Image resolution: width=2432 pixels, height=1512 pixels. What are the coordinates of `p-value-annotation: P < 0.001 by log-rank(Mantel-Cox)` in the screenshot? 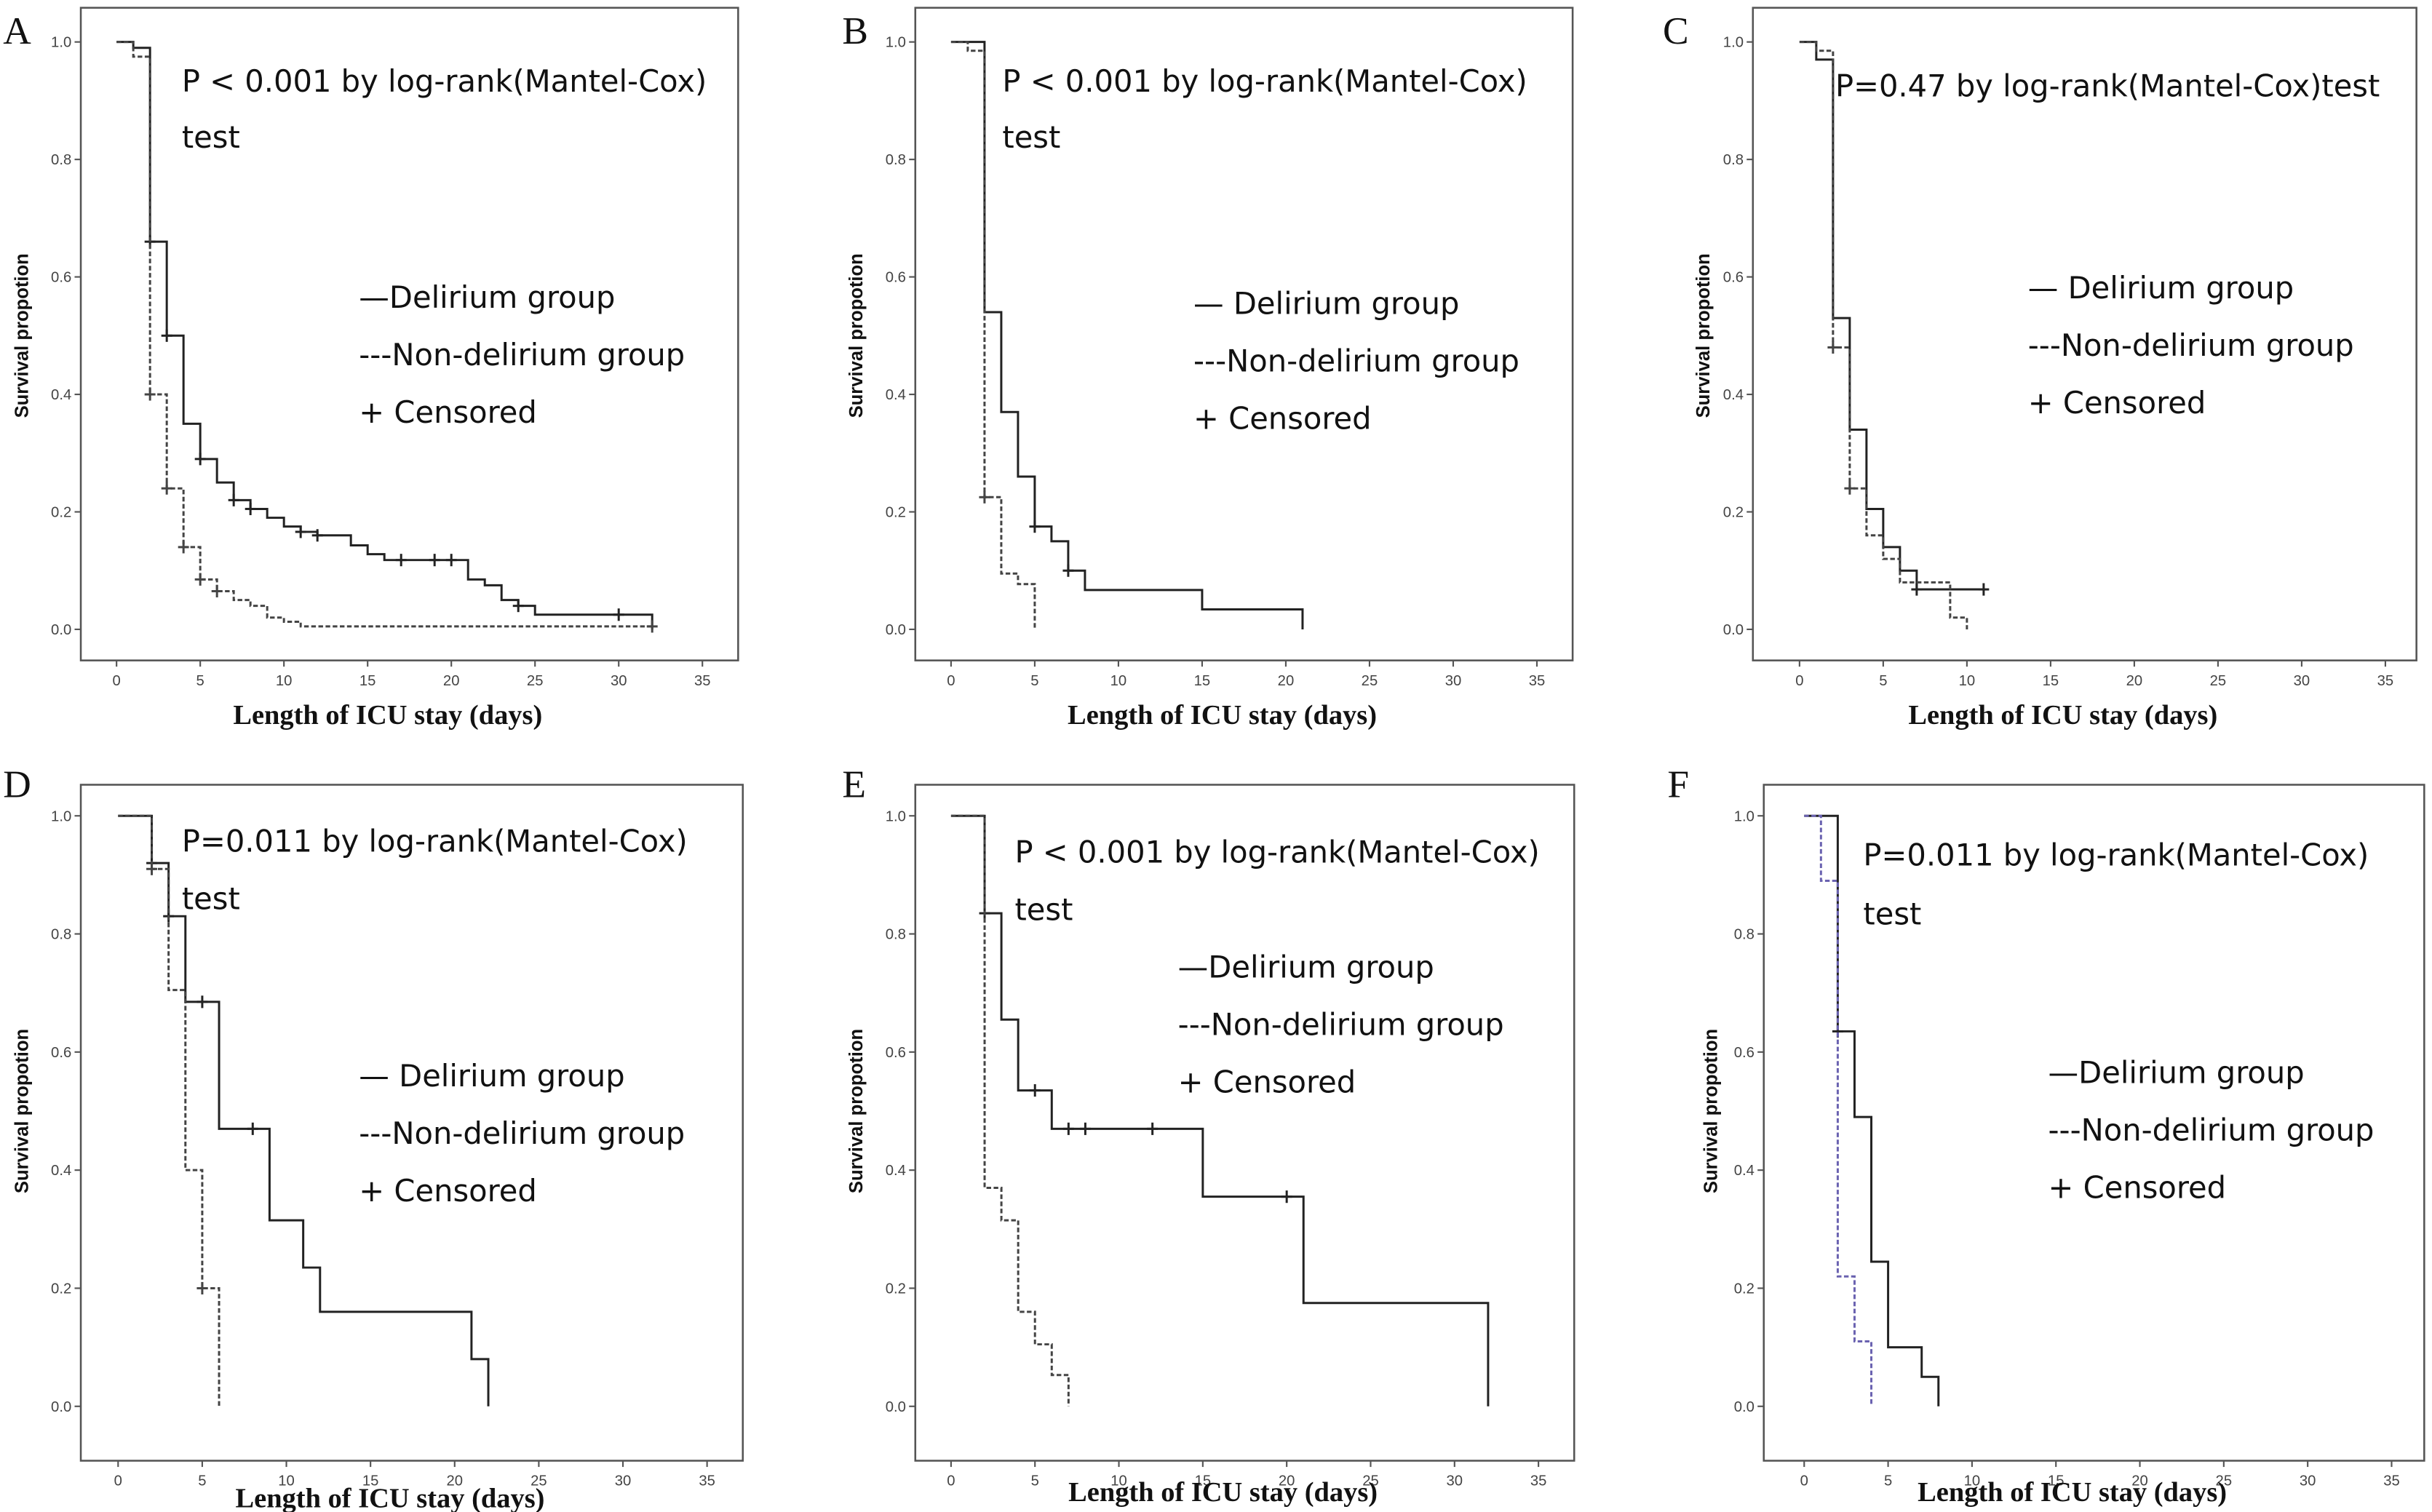 It's located at (1264, 81).